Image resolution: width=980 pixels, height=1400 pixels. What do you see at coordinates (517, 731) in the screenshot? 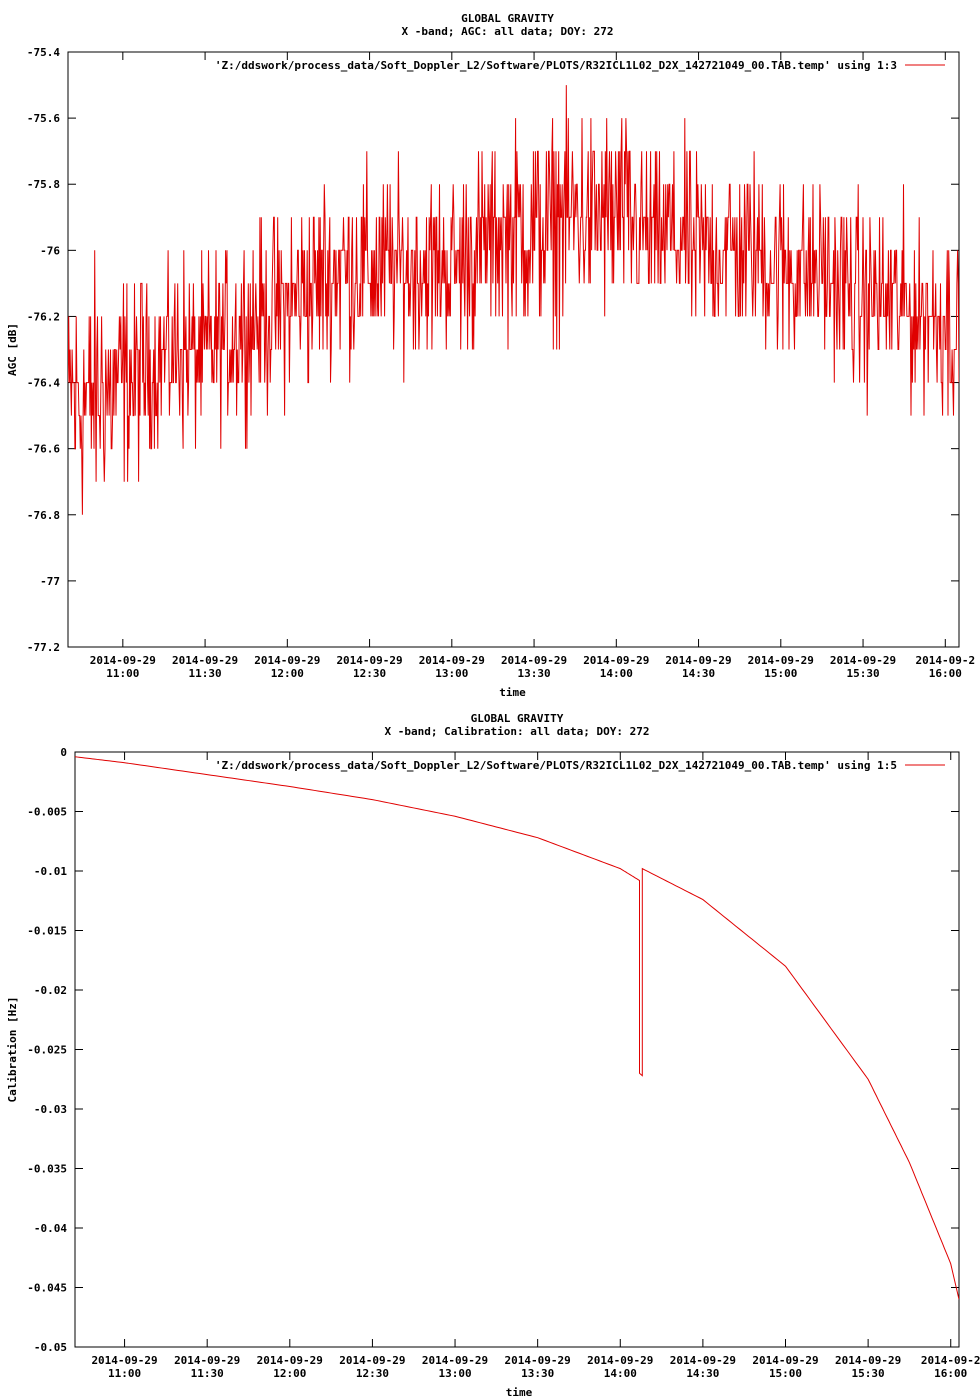
I see `chart-subtitle: X -band; Calibration: all data; DOY: 272` at bounding box center [517, 731].